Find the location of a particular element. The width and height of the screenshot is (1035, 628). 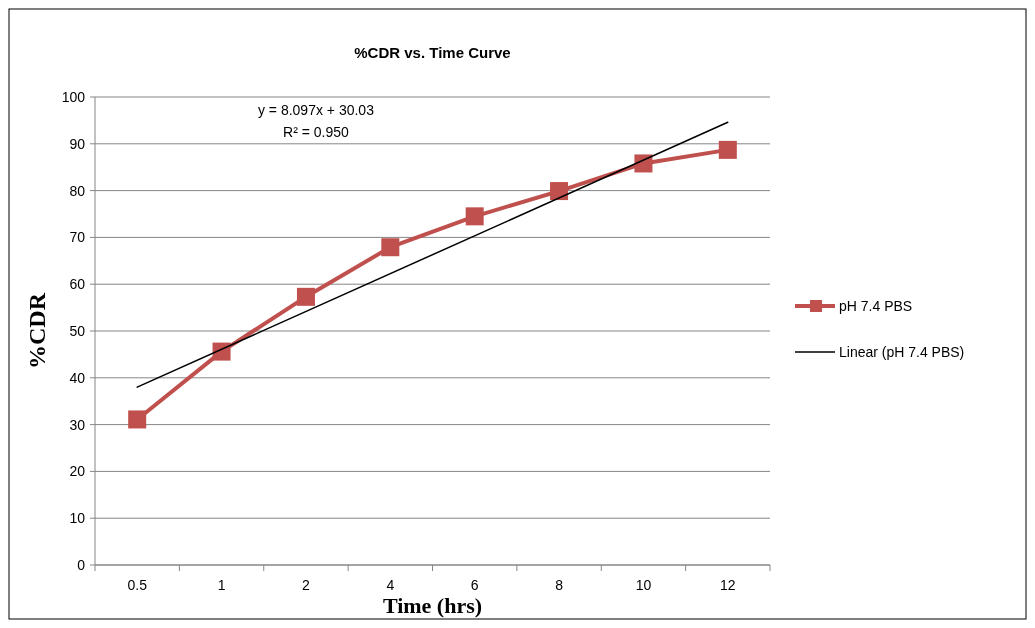

annotation: y = 8.097x + 30.03 is located at coordinates (316, 110).